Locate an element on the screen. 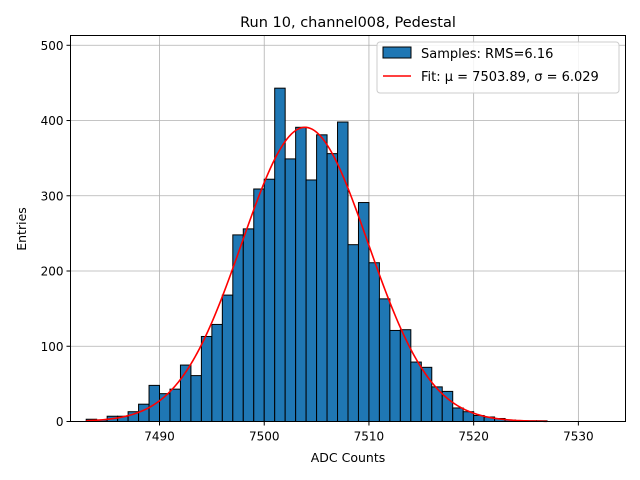 The height and width of the screenshot is (480, 640). legend-bar-swatch is located at coordinates (397, 52).